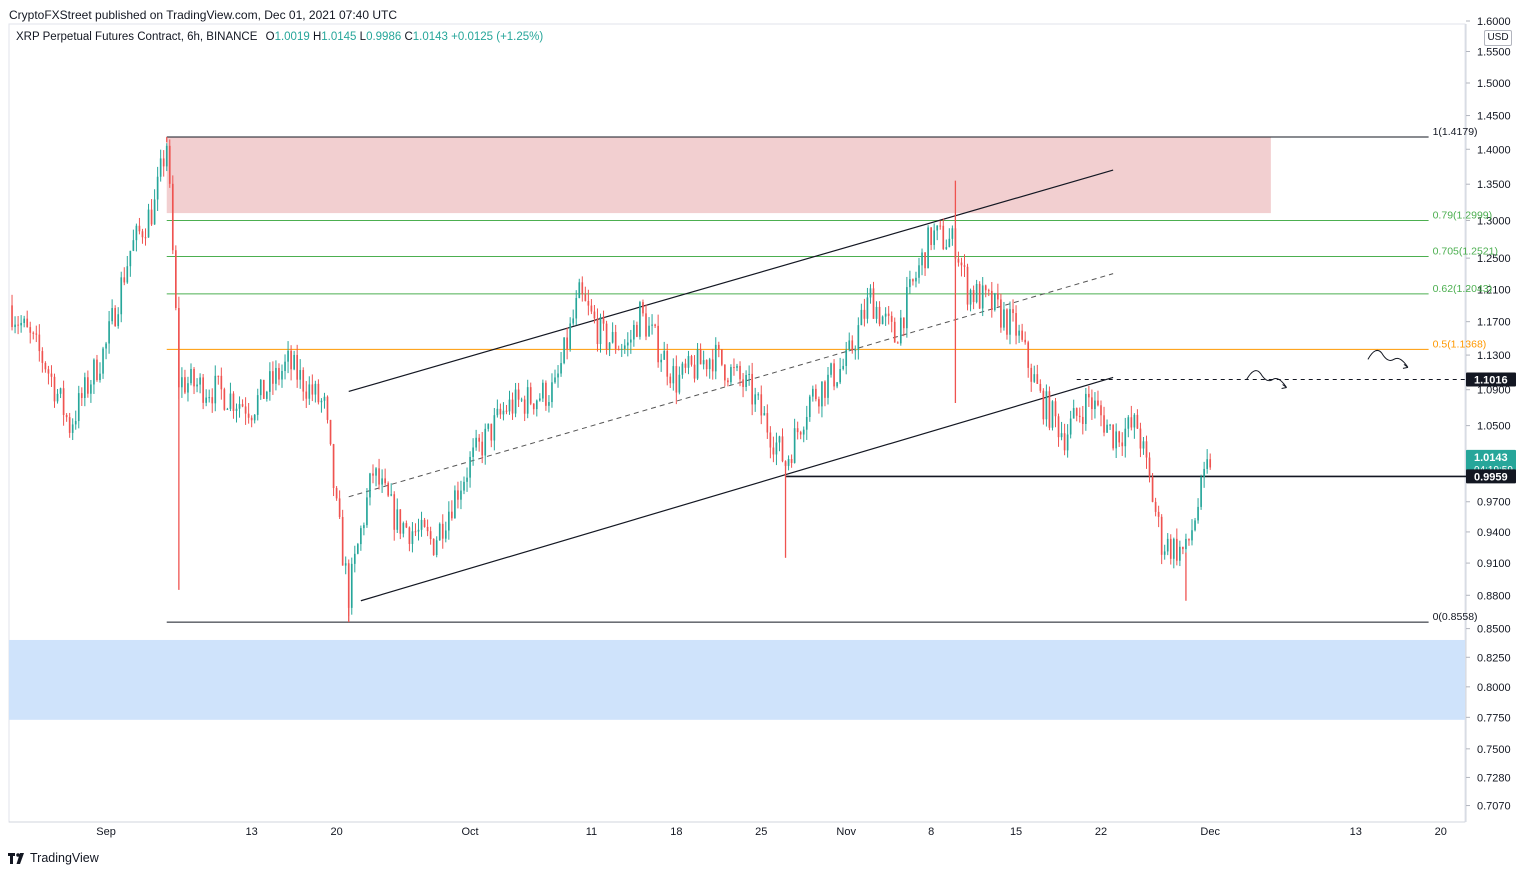 Image resolution: width=1536 pixels, height=874 pixels. I want to click on tradingview-logo: TradingView, so click(53, 858).